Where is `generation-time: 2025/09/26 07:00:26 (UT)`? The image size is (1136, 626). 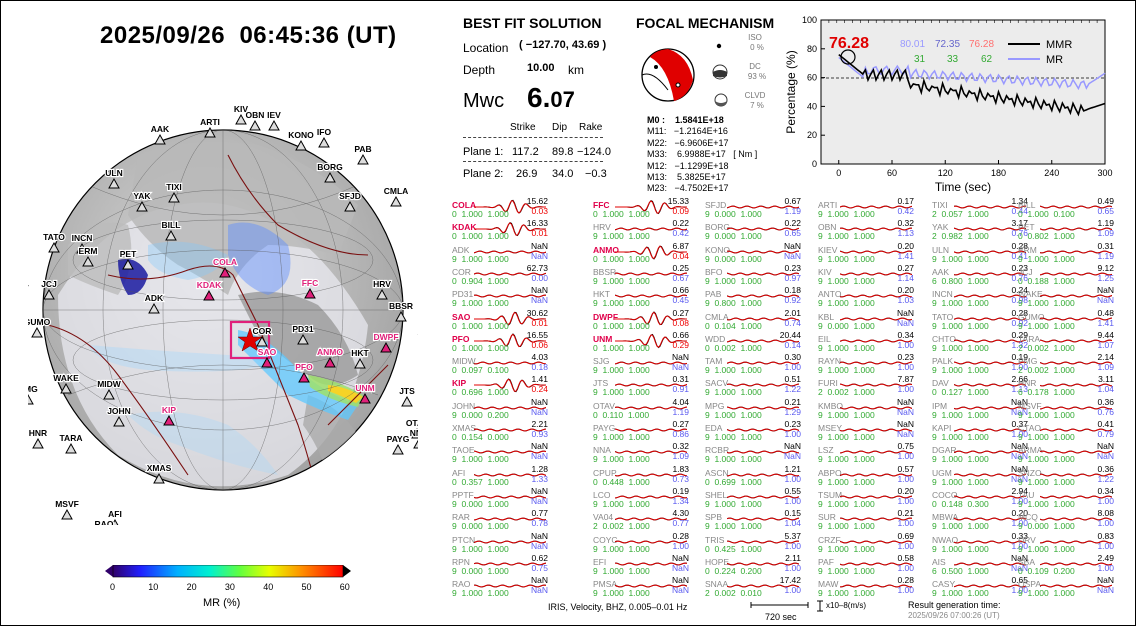 generation-time: 2025/09/26 07:00:26 (UT) is located at coordinates (954, 615).